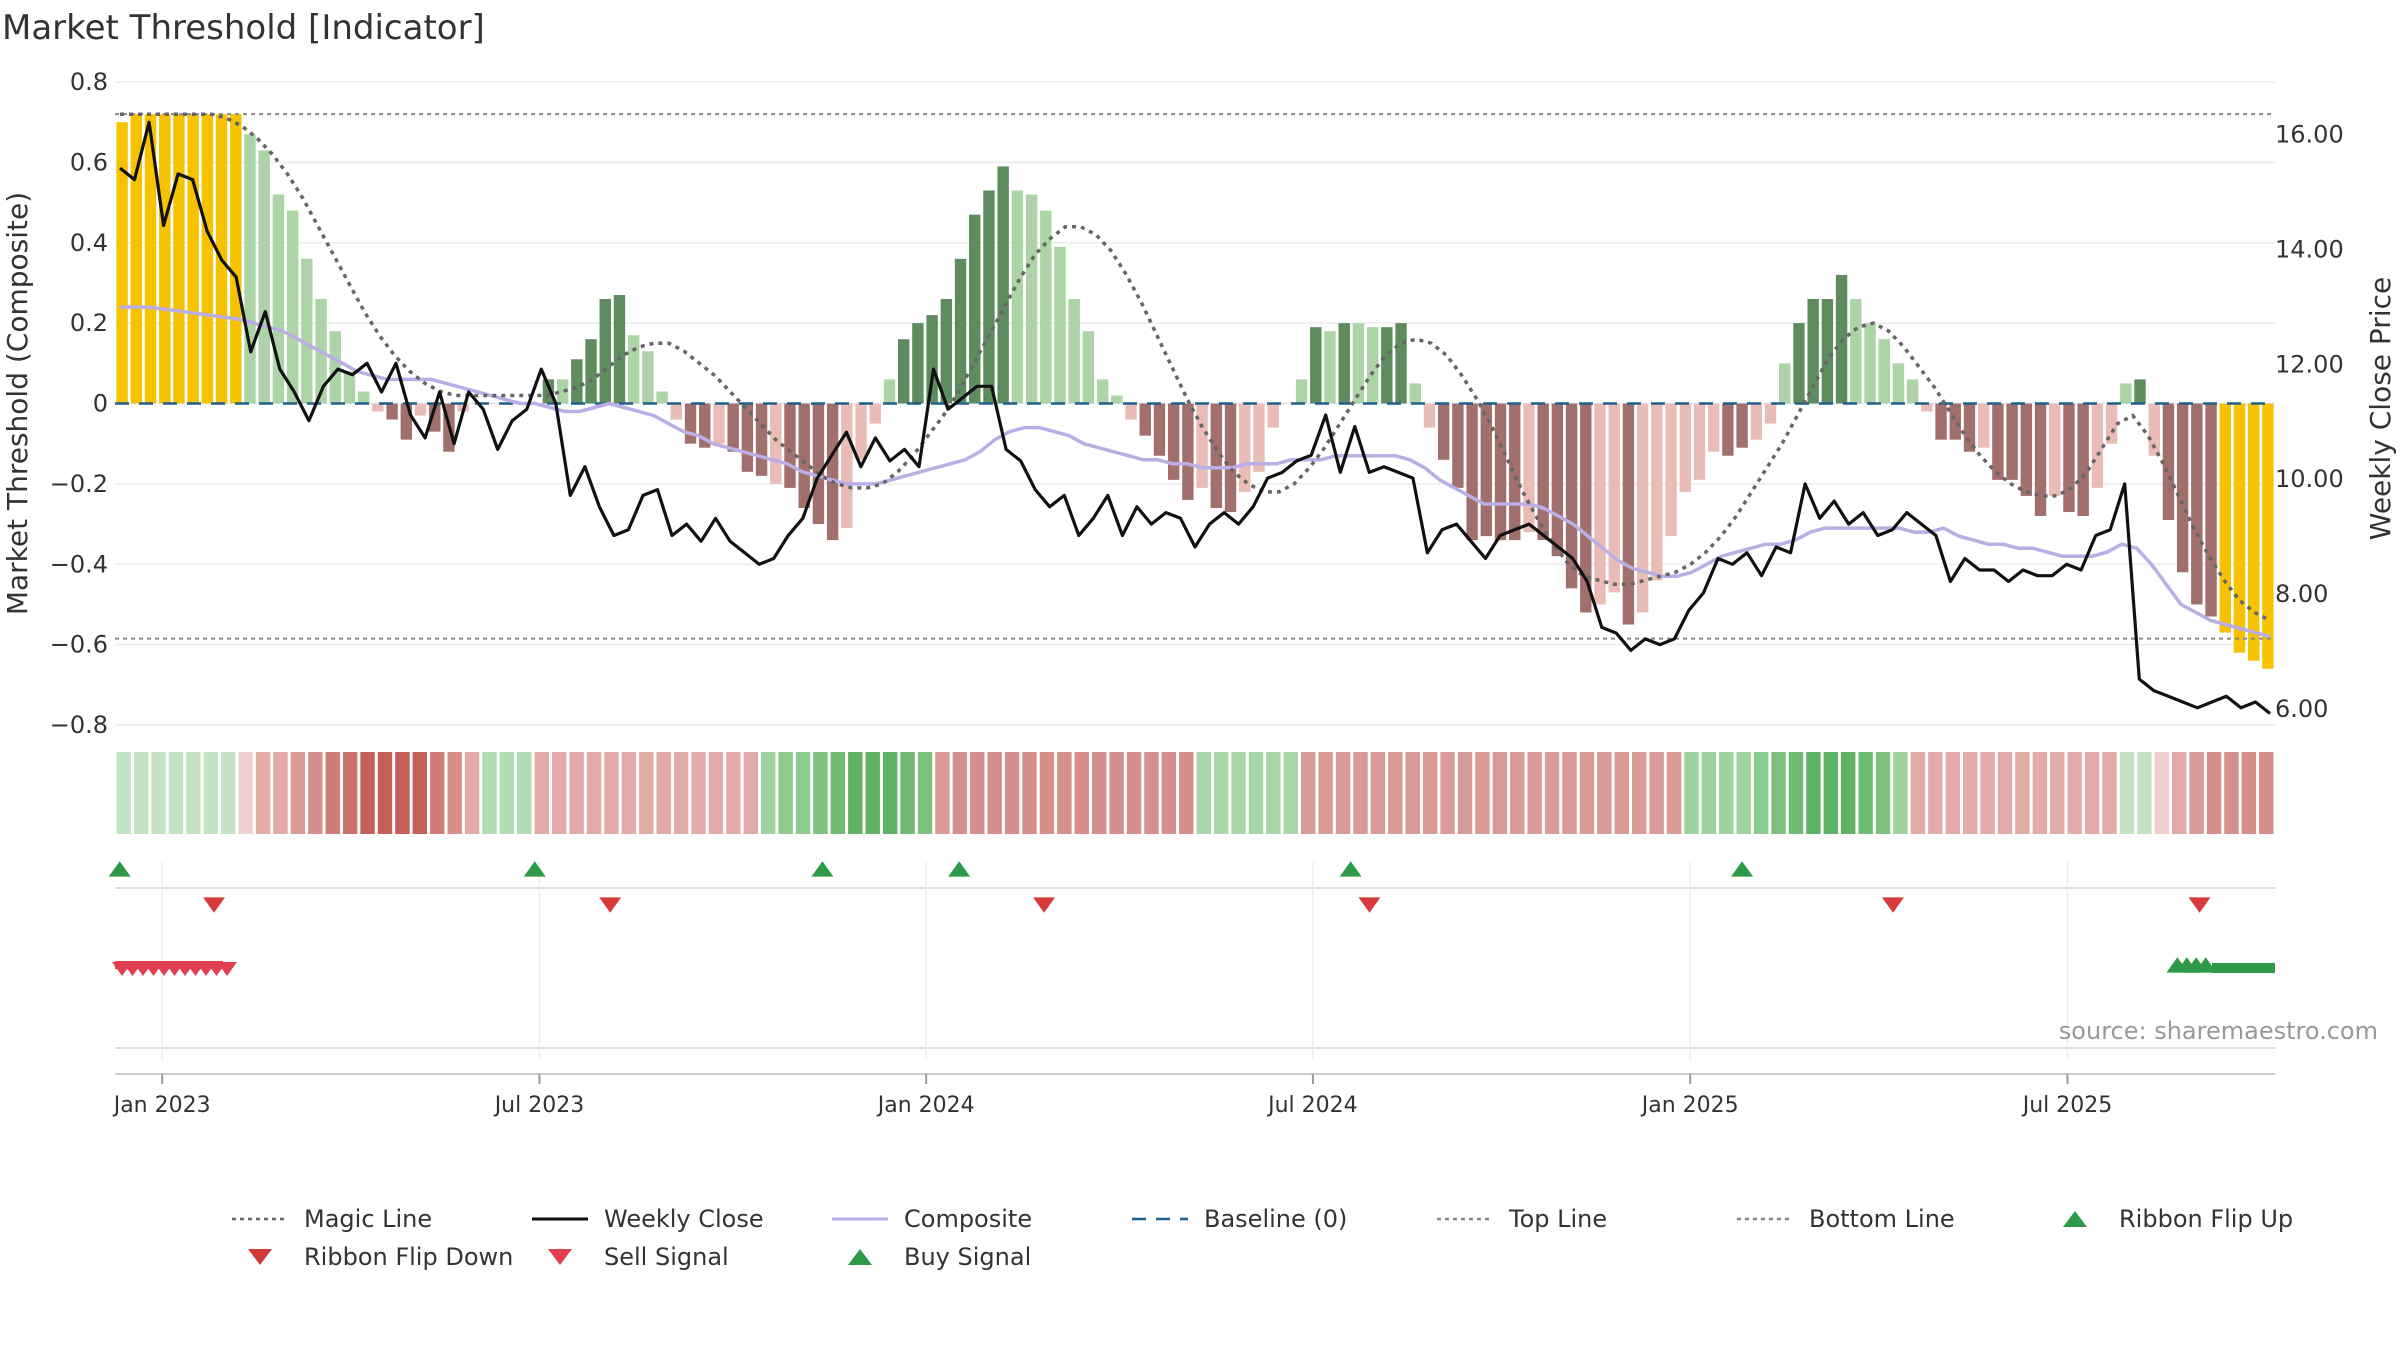 This screenshot has height=1350, width=2400. I want to click on x-tick-label: Jul 2023, so click(539, 1105).